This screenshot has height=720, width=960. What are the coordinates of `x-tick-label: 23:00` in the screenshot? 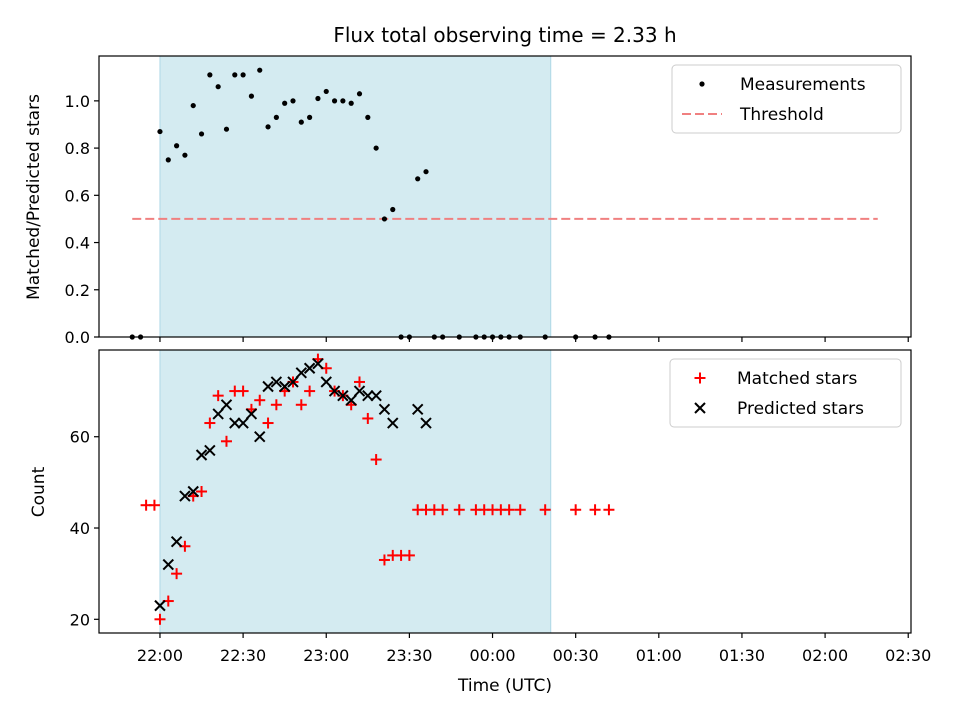 It's located at (326, 655).